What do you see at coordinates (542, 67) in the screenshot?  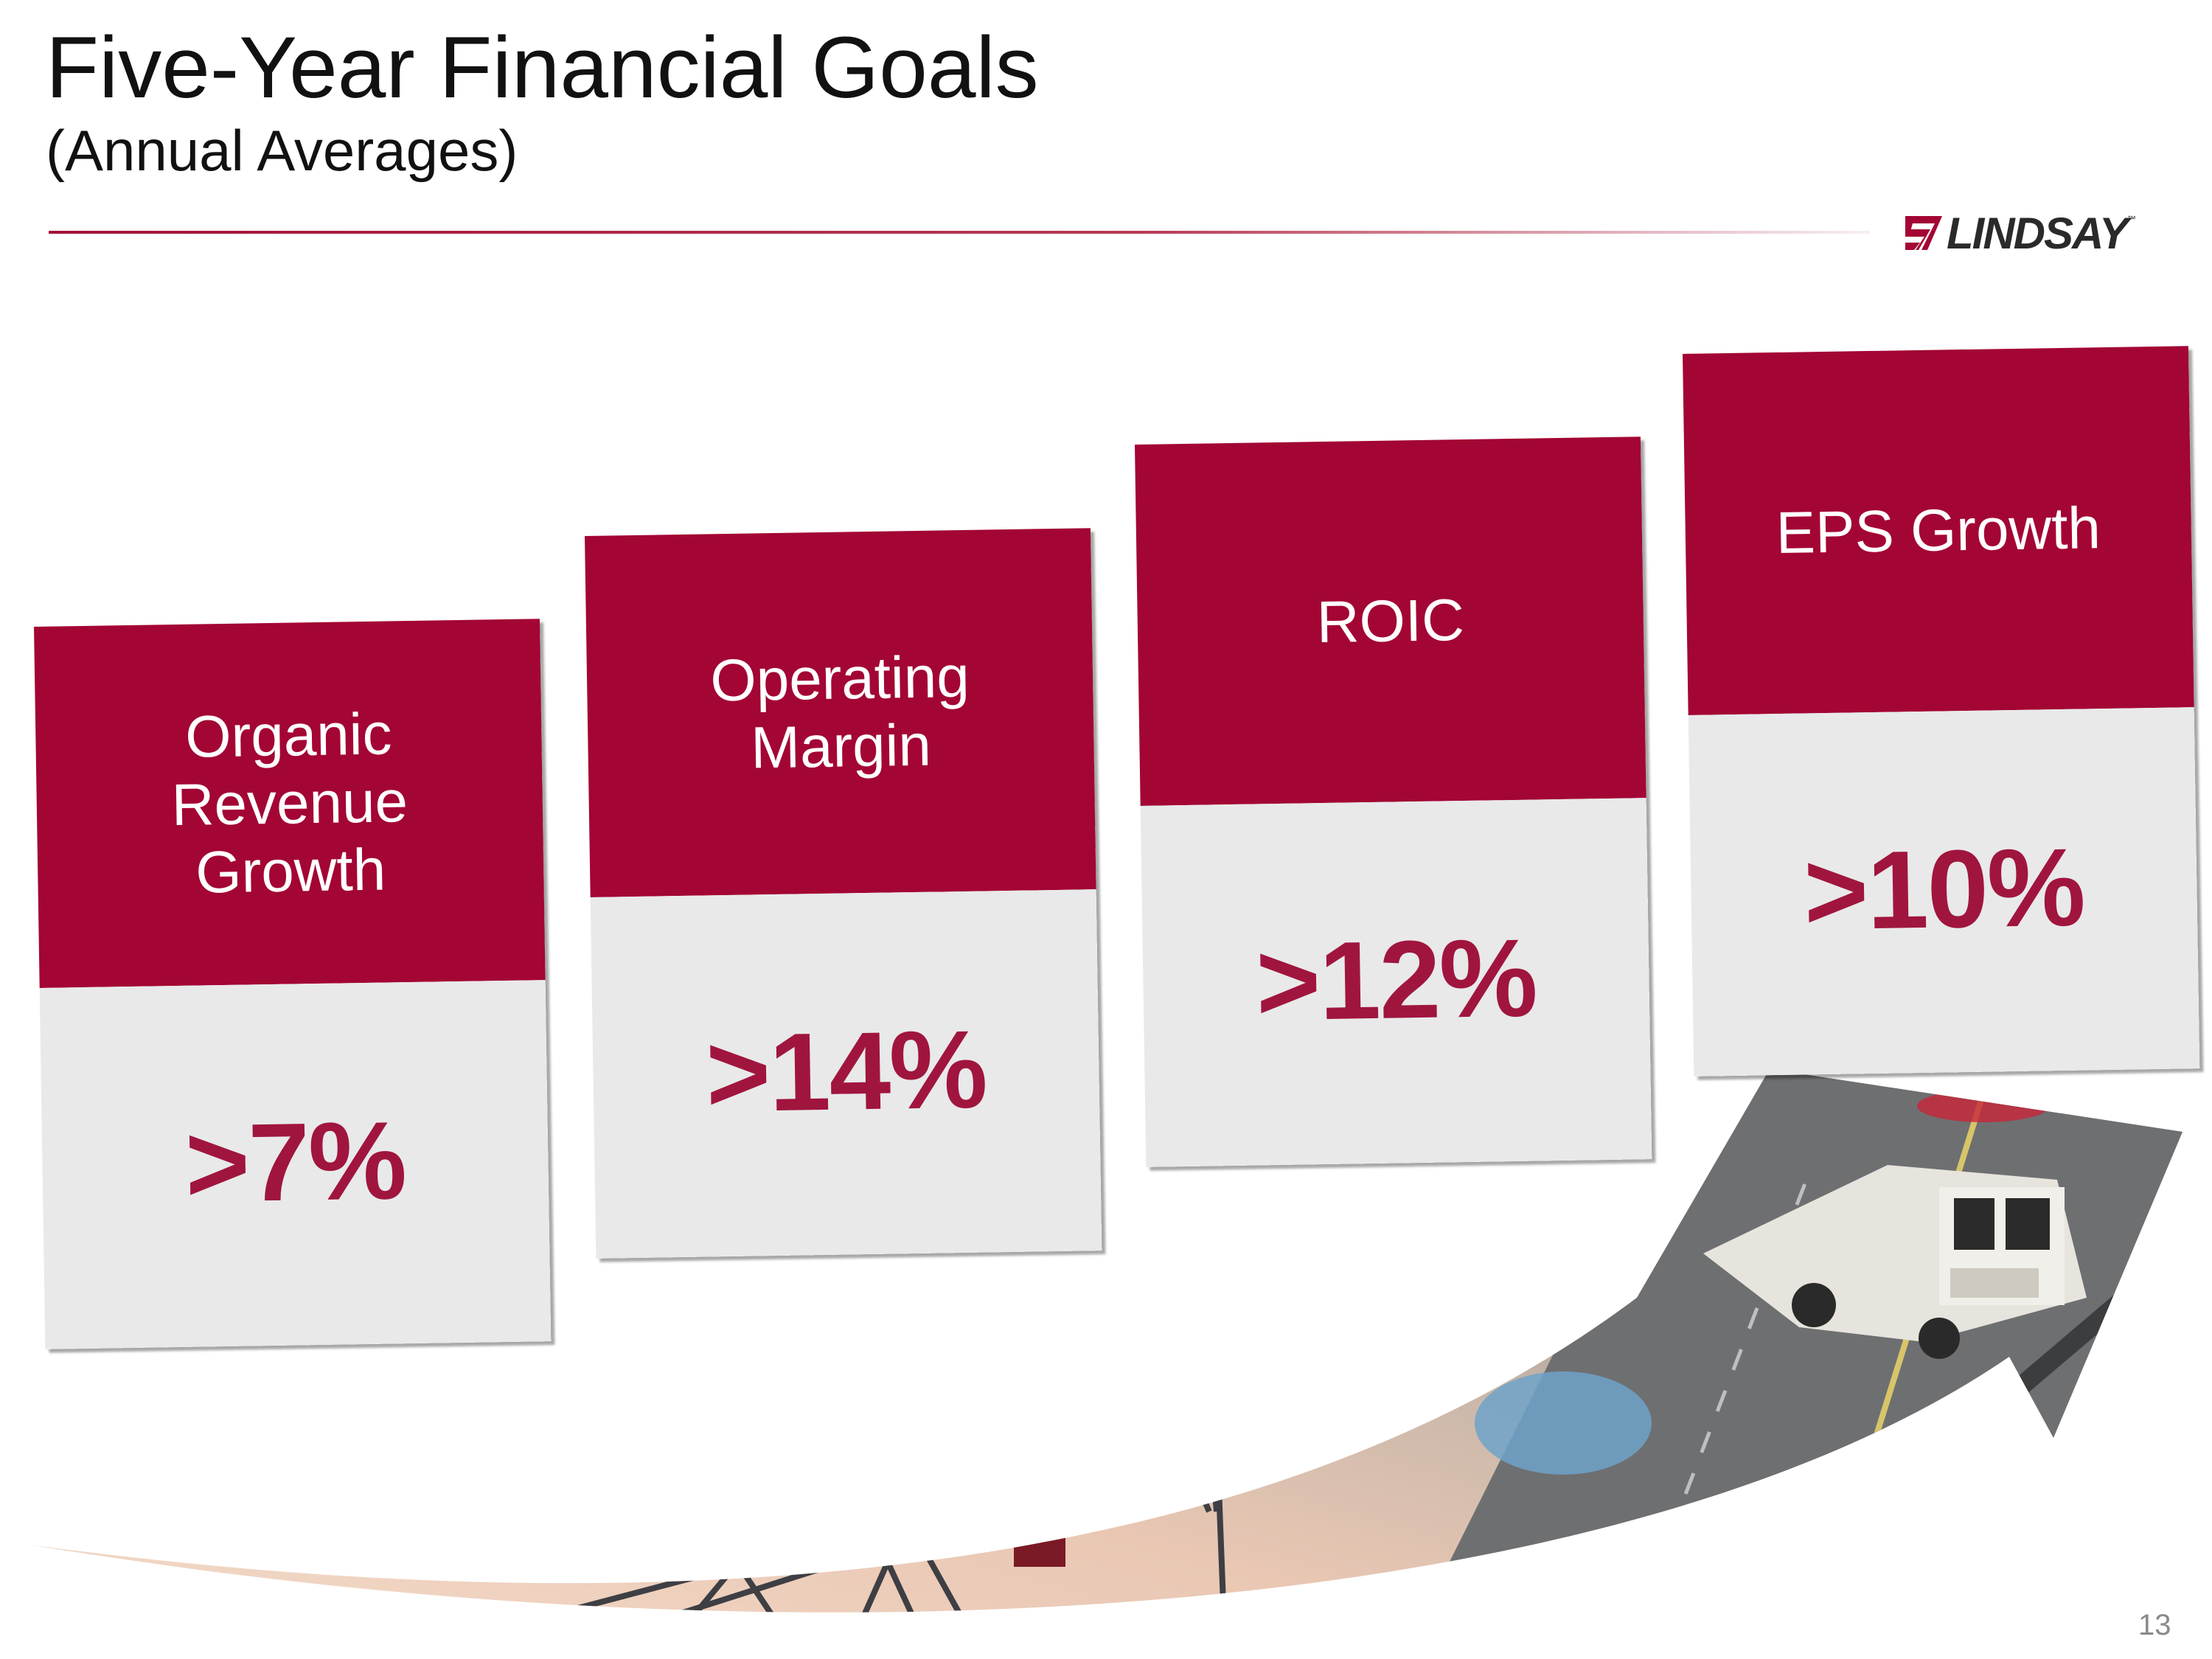 I see `page-title: Five-Year Financial Goals` at bounding box center [542, 67].